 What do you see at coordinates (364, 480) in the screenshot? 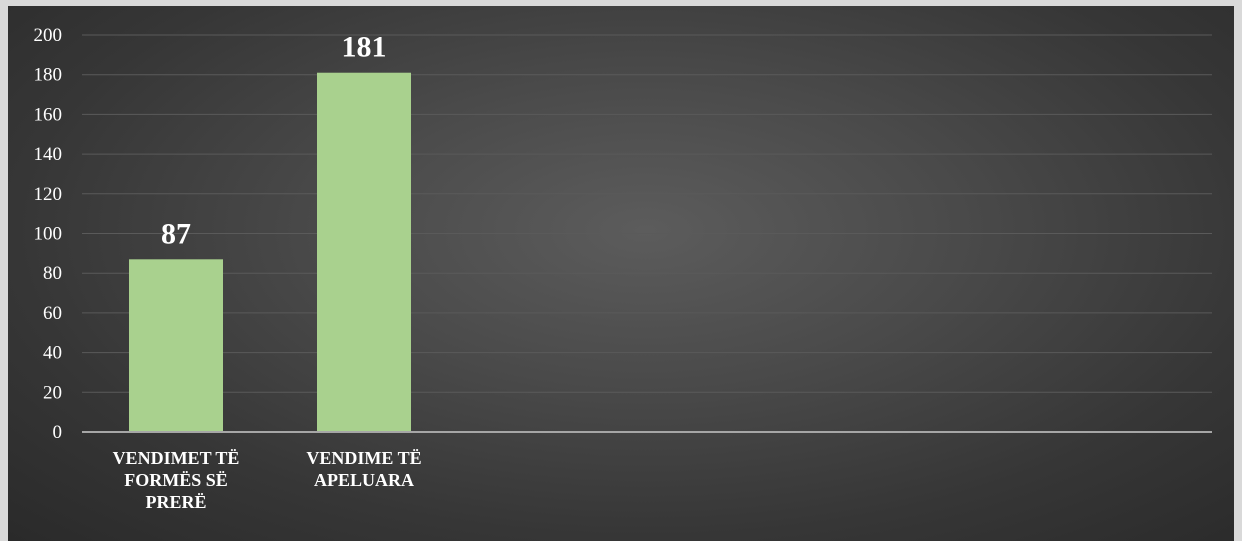
I see `x-category-label-line: APELUARA` at bounding box center [364, 480].